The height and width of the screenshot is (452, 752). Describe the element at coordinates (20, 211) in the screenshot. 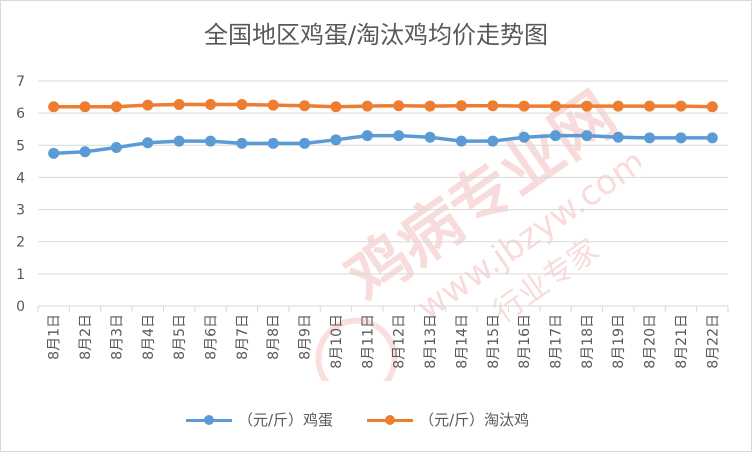

I see `y-tick-label: 3` at that location.